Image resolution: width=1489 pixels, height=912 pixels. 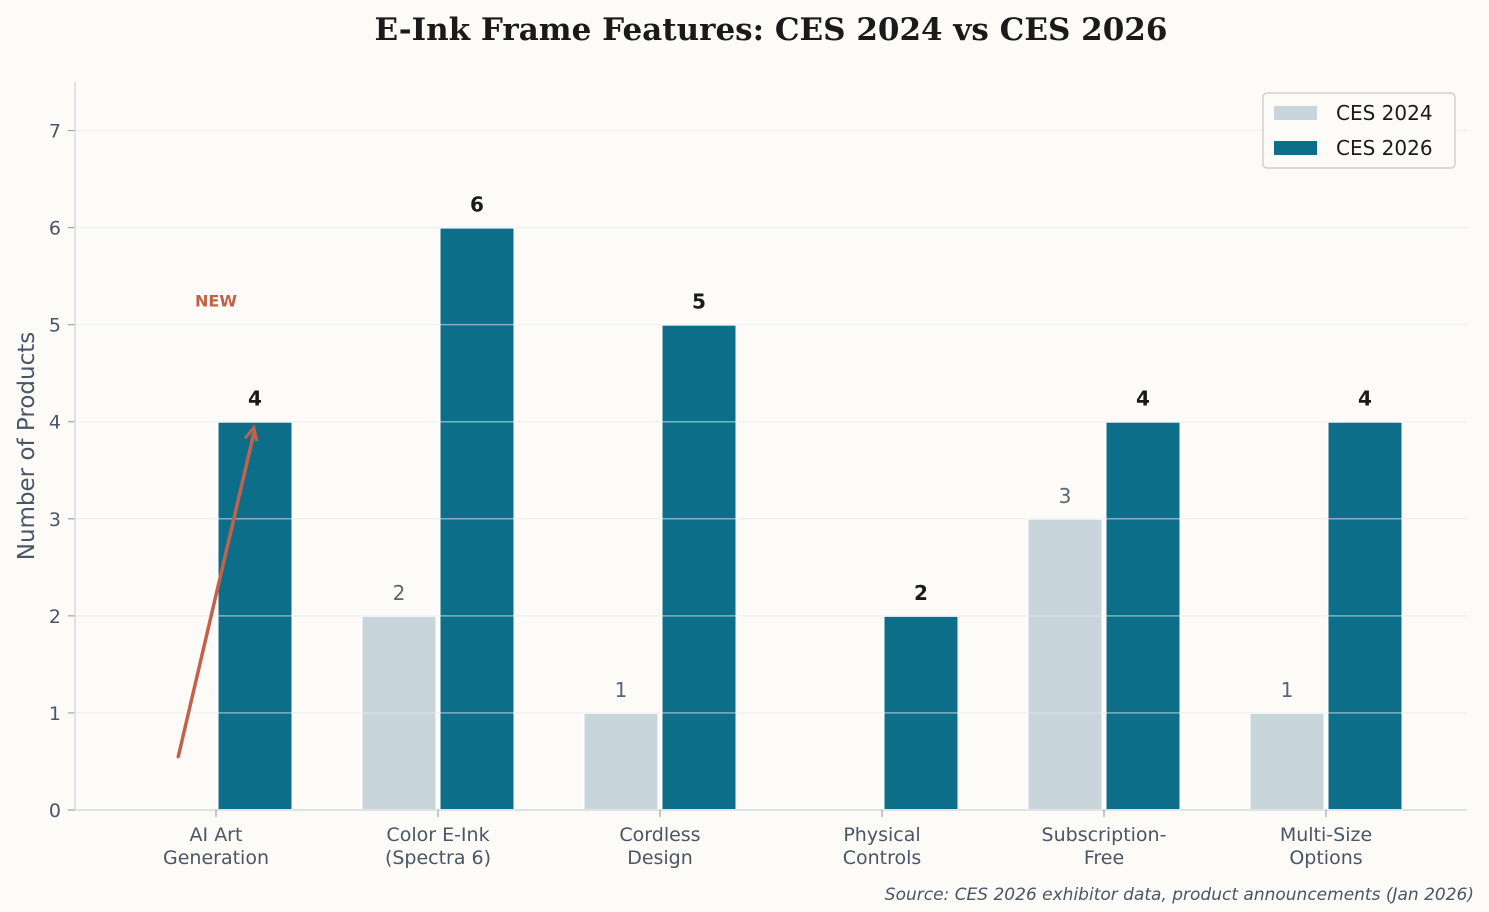 What do you see at coordinates (437, 835) in the screenshot?
I see `x-tick-label: Color E-Ink` at bounding box center [437, 835].